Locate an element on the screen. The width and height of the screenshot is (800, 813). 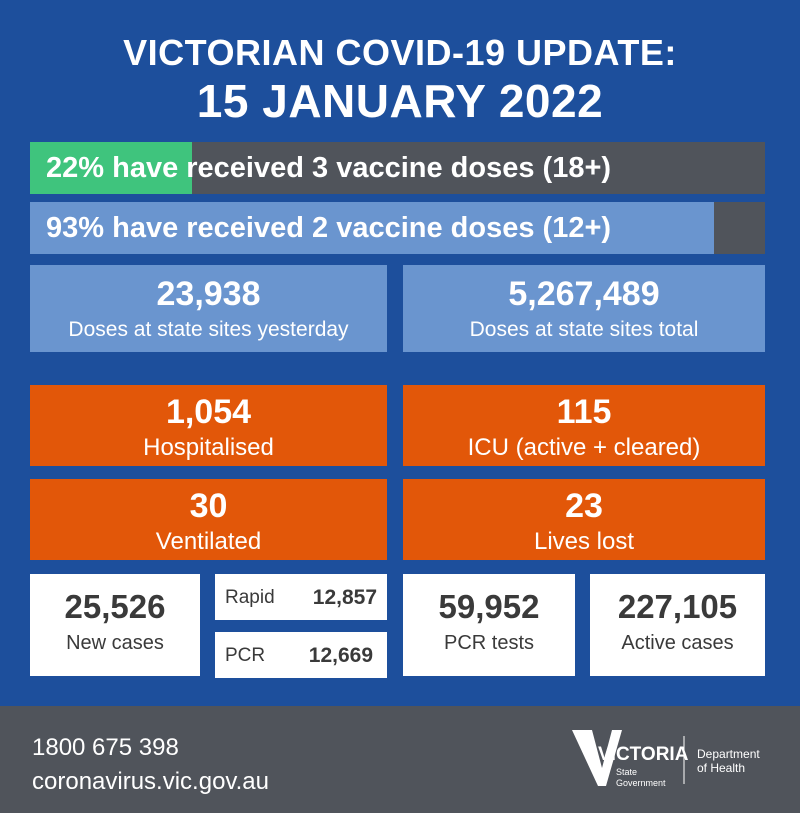
rapid-value: 12,857 is located at coordinates (344, 597).